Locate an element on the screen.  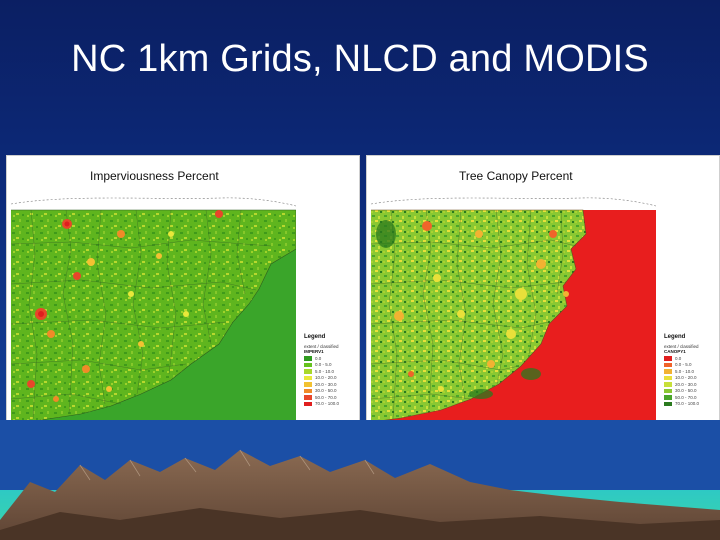
tree-canopy-title: Tree Canopy Percent is located at coordinates (516, 176).